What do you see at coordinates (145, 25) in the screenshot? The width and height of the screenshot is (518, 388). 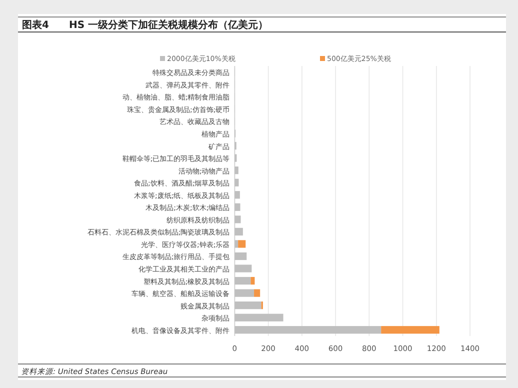 I see `text: 图表4 HS 一级分类下加征关税规模分布（亿美元）` at bounding box center [145, 25].